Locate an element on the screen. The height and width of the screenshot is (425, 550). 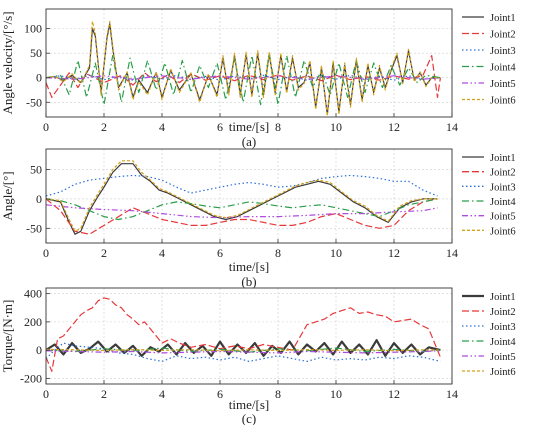
series-line-joint1 is located at coordinates (243, 348).